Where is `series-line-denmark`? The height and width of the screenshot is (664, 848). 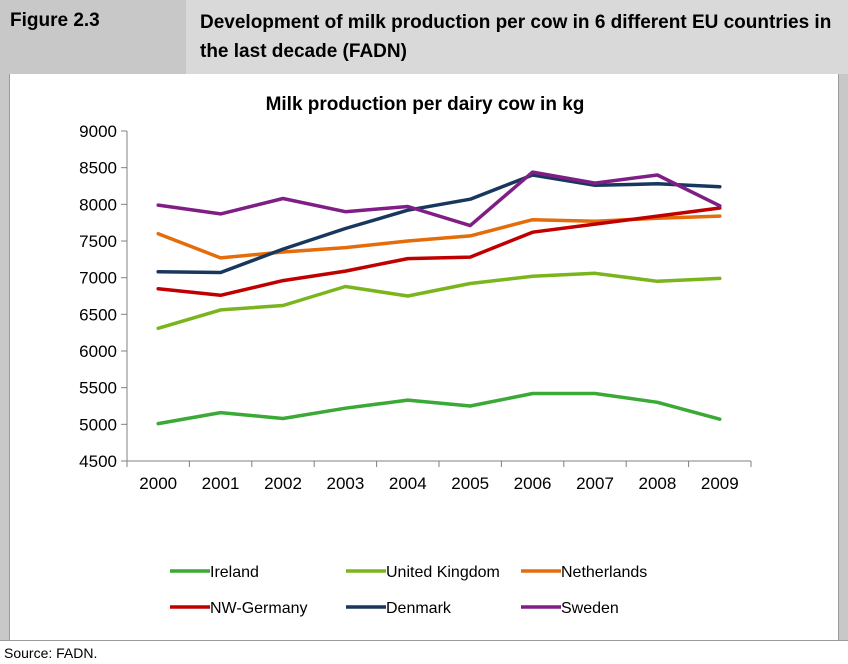
series-line-denmark is located at coordinates (439, 224).